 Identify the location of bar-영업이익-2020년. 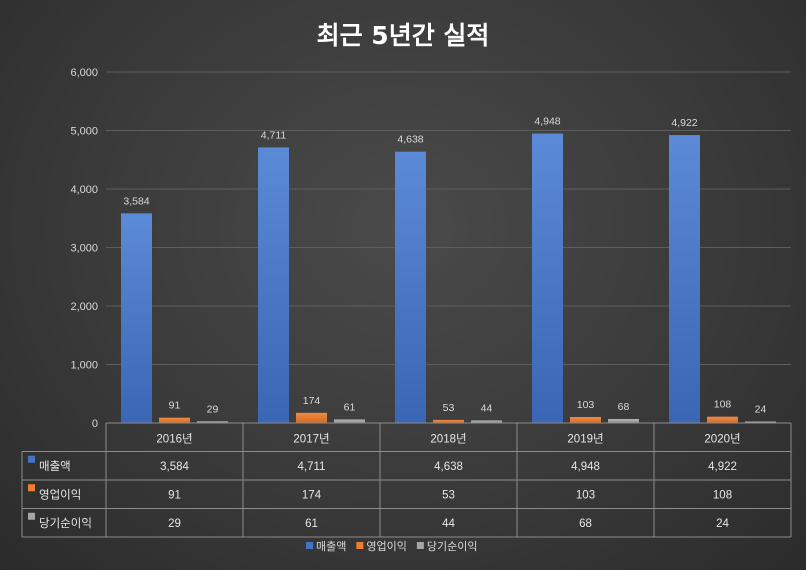
(722, 419).